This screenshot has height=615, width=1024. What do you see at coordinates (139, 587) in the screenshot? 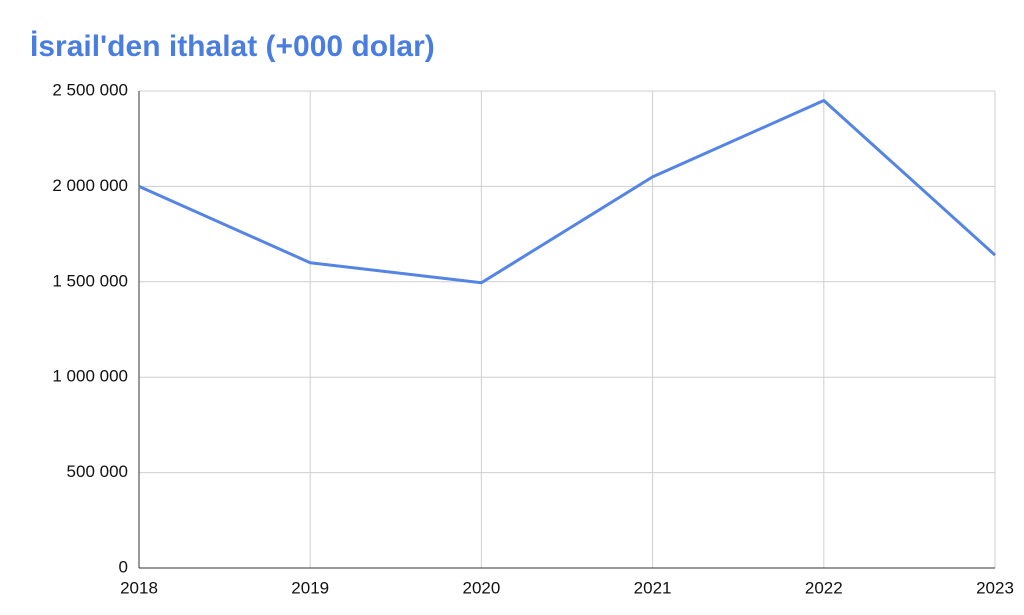
I see `x-tick-label: 2018` at bounding box center [139, 587].